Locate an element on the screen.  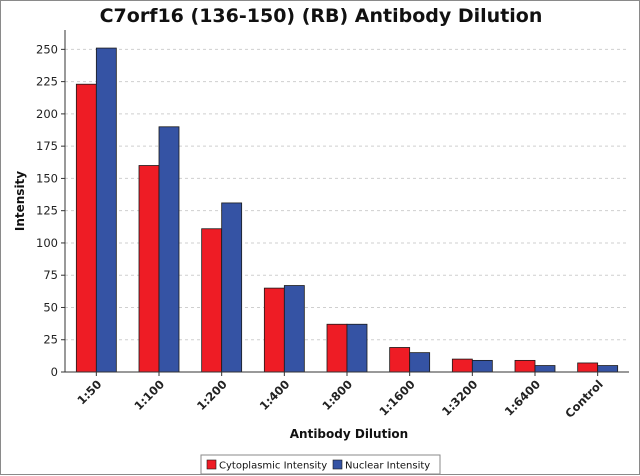
y-axis-label: Intensity is located at coordinates (20, 201).